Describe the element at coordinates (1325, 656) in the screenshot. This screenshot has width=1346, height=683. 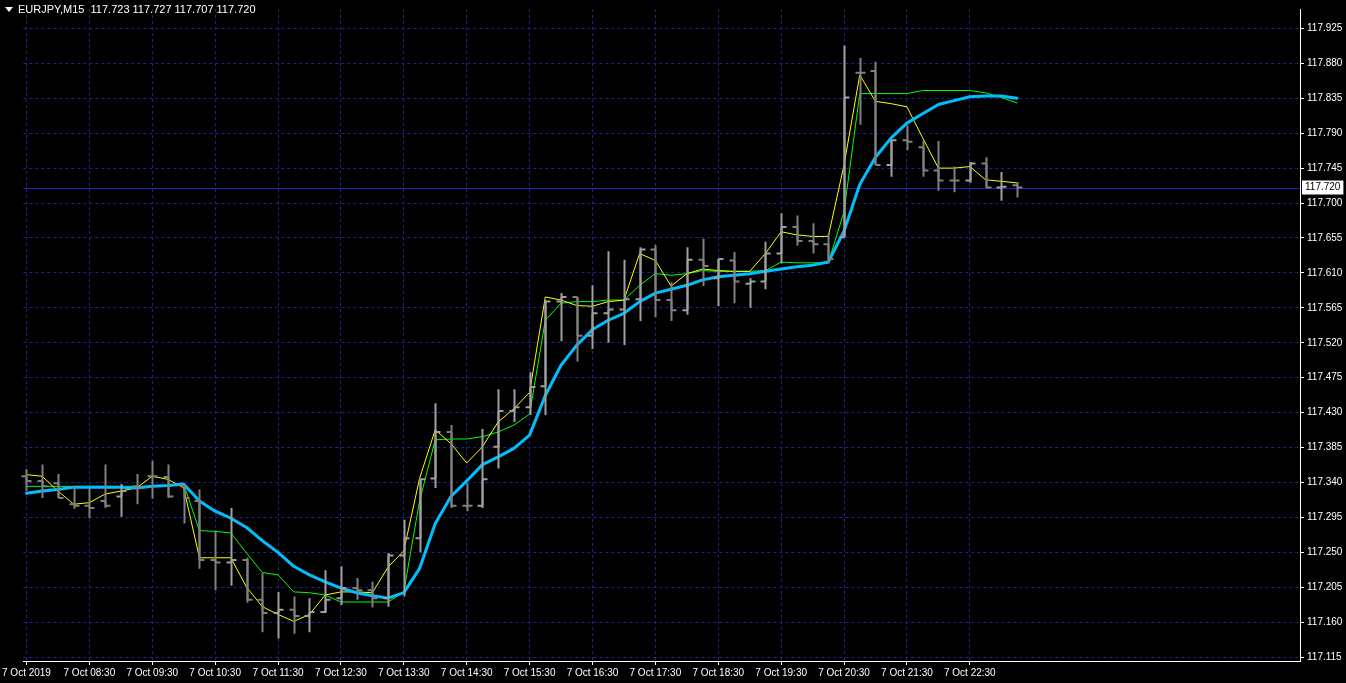
I see `y-tick-label: 117.115` at that location.